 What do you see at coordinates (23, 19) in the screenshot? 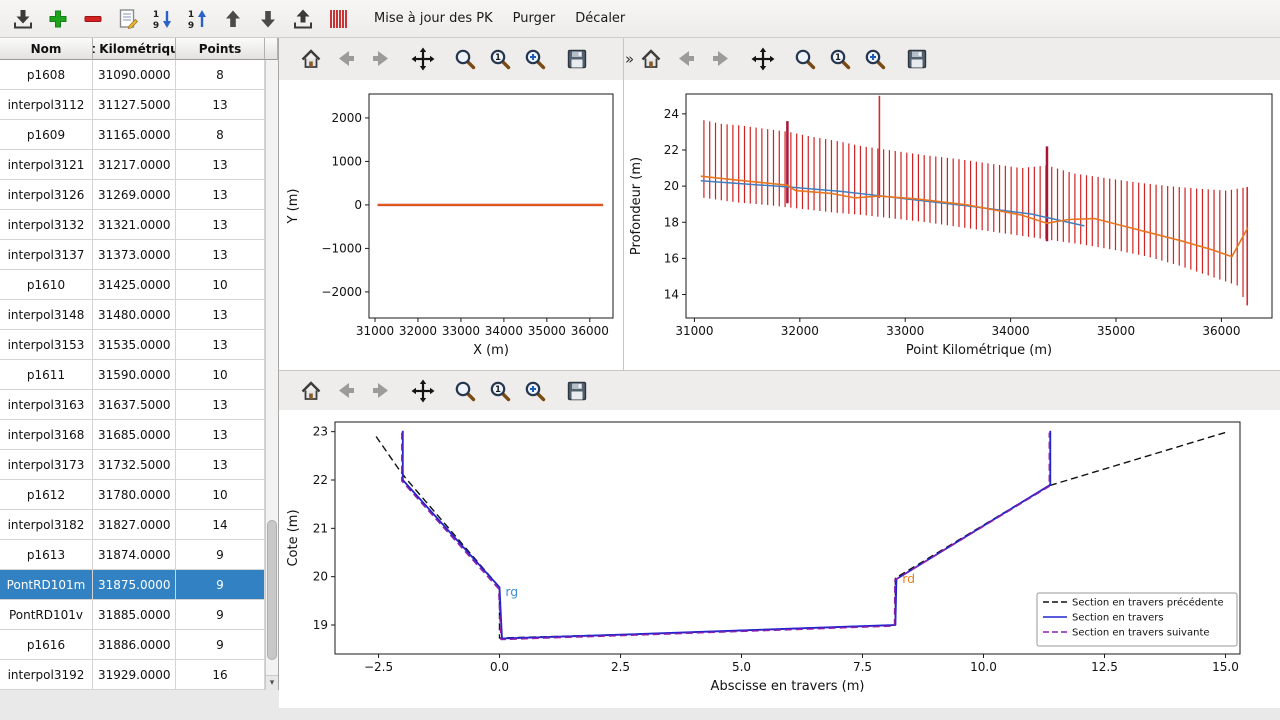
I see `import-icon` at bounding box center [23, 19].